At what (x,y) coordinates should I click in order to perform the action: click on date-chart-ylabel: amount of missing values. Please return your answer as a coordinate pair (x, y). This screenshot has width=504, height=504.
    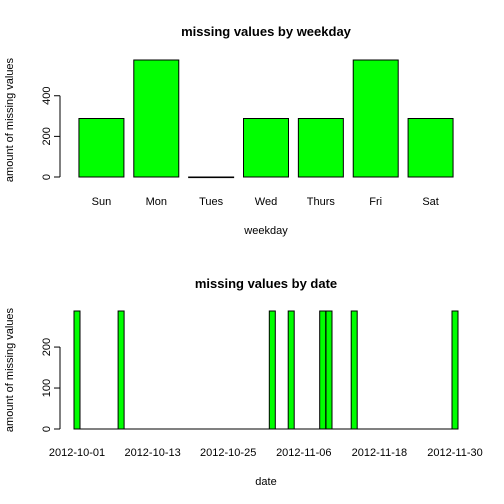
    Looking at the image, I should click on (10, 369).